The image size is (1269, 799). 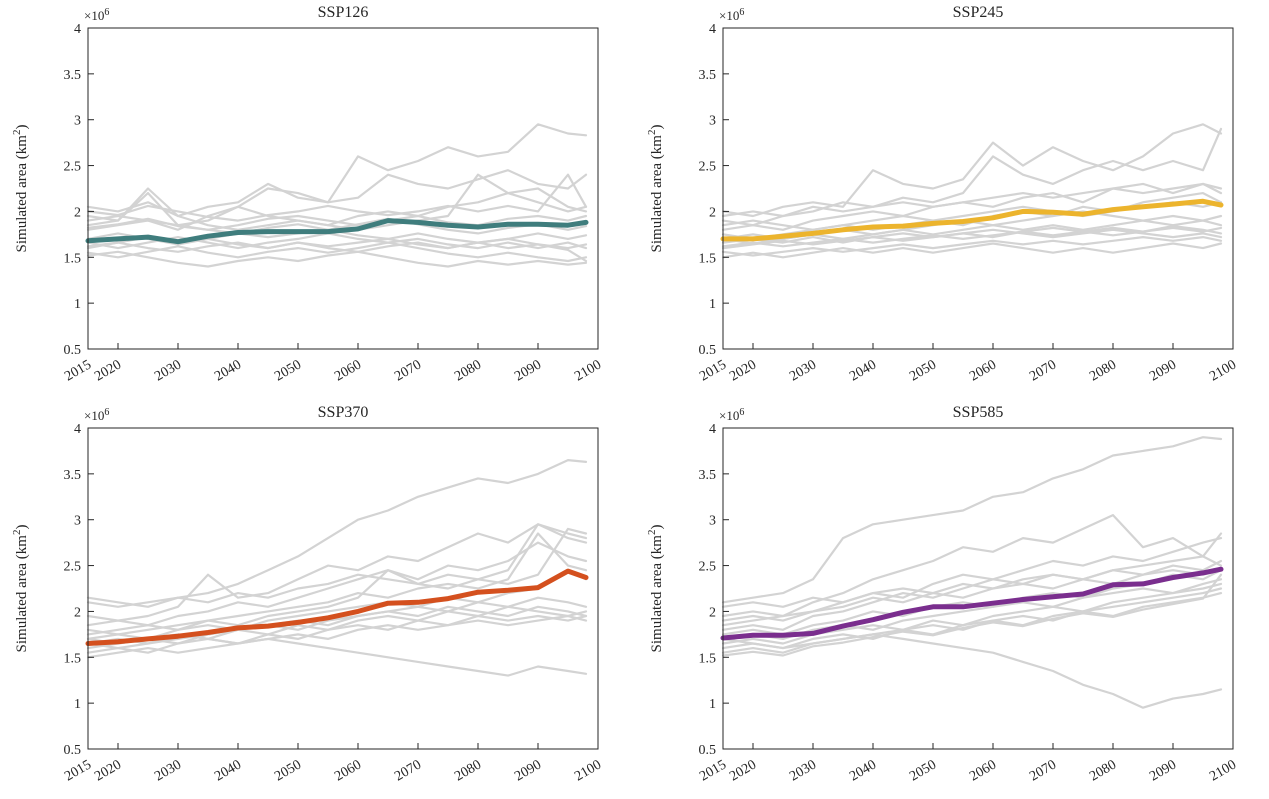 What do you see at coordinates (343, 412) in the screenshot?
I see `panel-title: SSP370` at bounding box center [343, 412].